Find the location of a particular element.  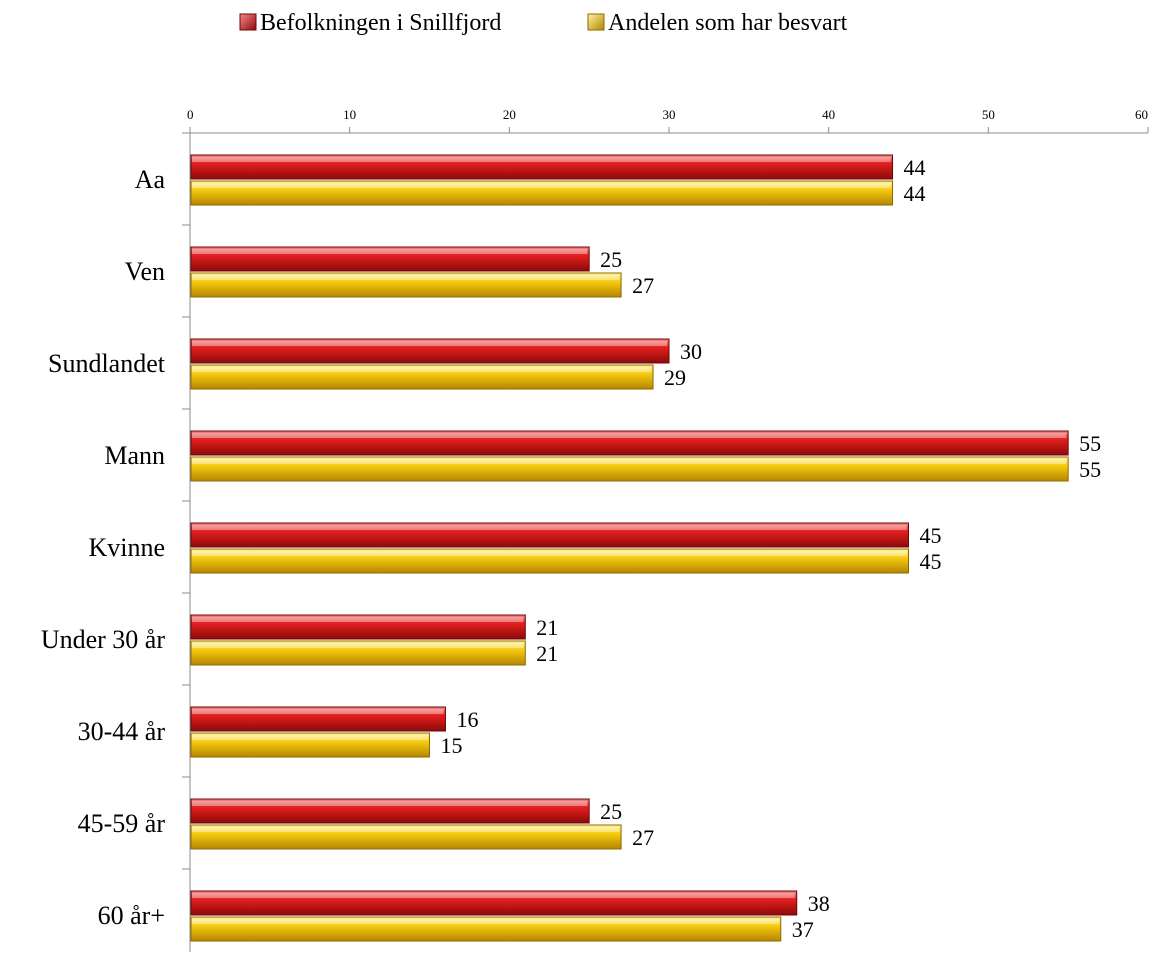

category-label: Under 30 år is located at coordinates (103, 639).